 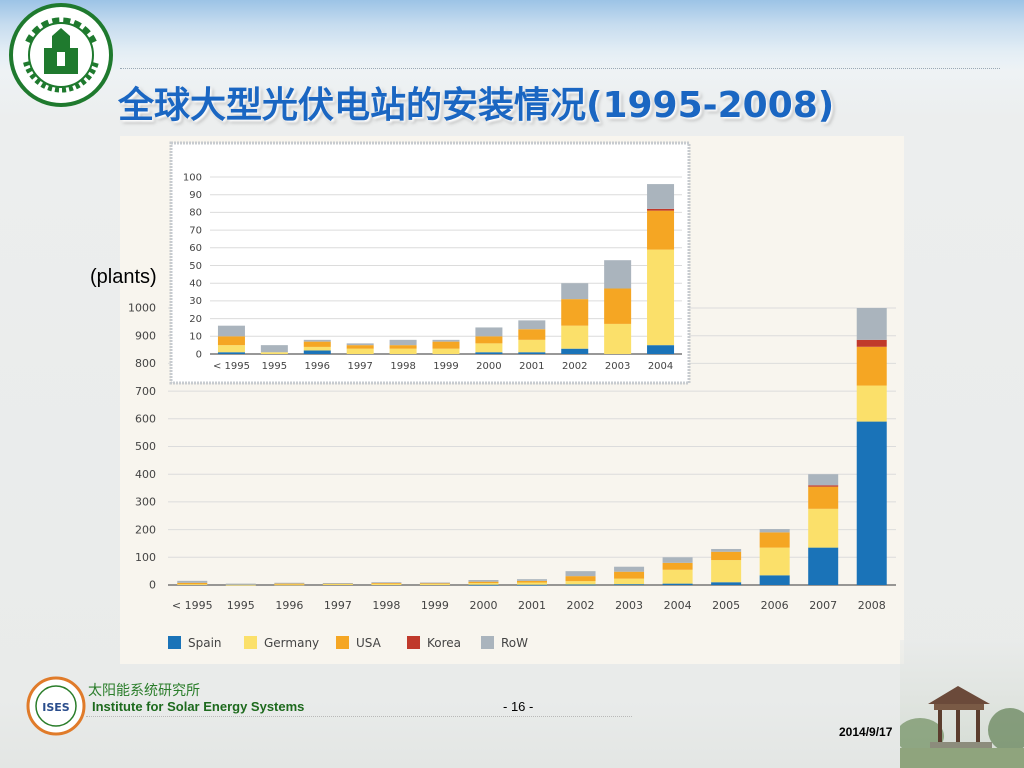 I want to click on main-bar-korea, so click(x=823, y=486).